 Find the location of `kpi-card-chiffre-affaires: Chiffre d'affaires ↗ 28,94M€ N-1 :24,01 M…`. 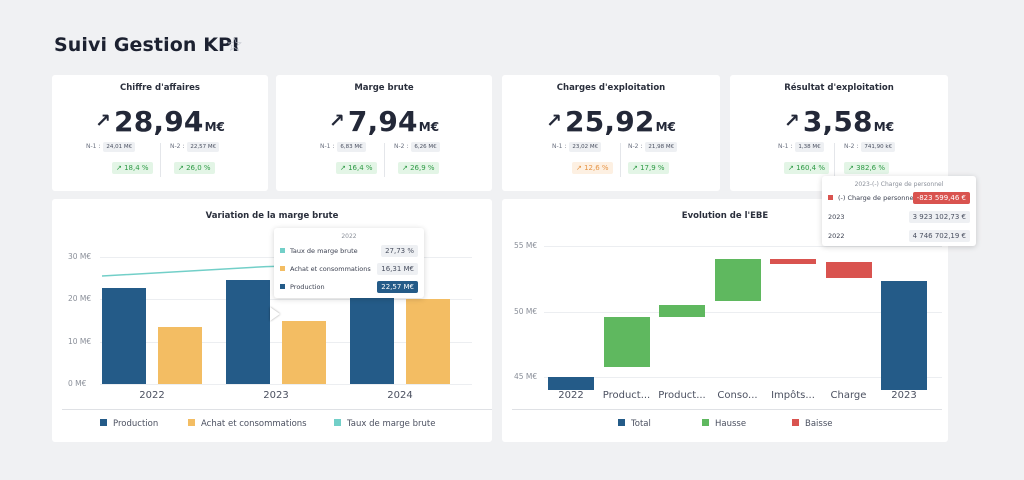

kpi-card-chiffre-affaires: Chiffre d'affaires ↗ 28,94M€ N-1 :24,01 M… is located at coordinates (160, 133).